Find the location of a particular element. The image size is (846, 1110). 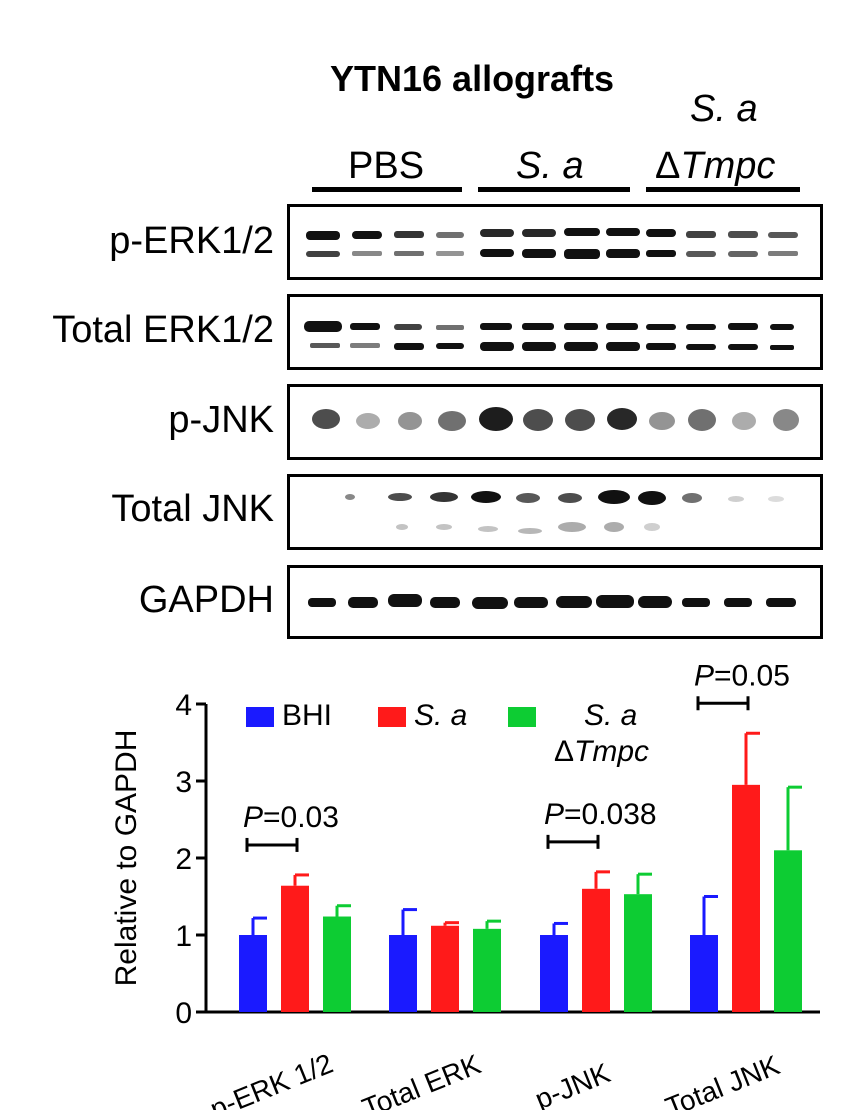

blot-label-perk: p-ERK1/2 is located at coordinates (191, 241).